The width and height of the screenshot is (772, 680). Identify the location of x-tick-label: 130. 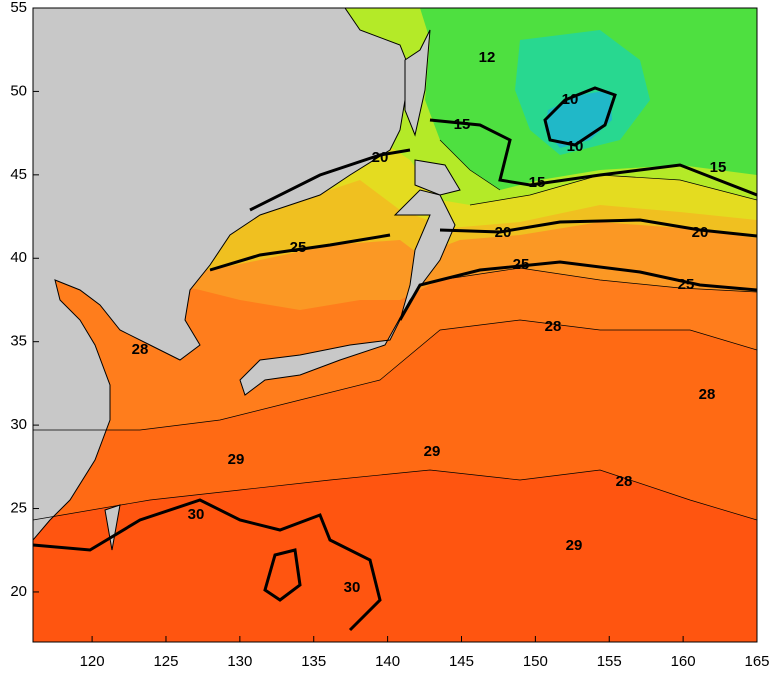
(239, 661).